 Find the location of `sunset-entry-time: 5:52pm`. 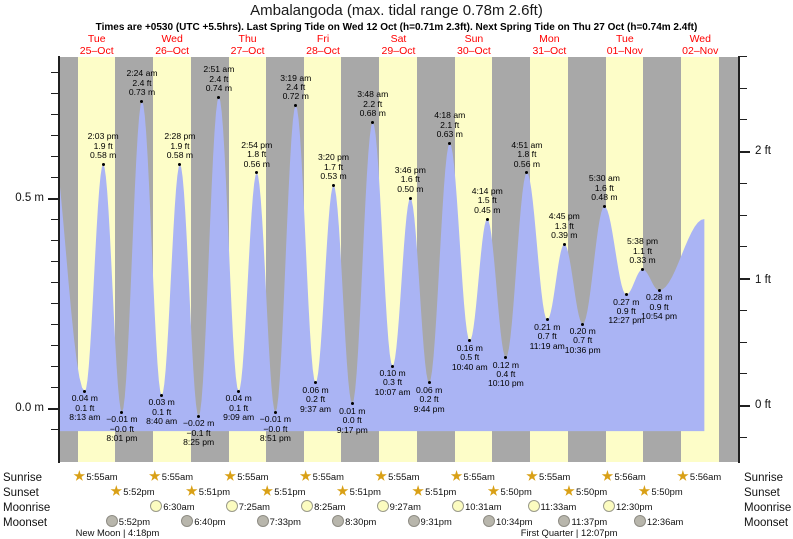

sunset-entry-time: 5:52pm is located at coordinates (139, 491).